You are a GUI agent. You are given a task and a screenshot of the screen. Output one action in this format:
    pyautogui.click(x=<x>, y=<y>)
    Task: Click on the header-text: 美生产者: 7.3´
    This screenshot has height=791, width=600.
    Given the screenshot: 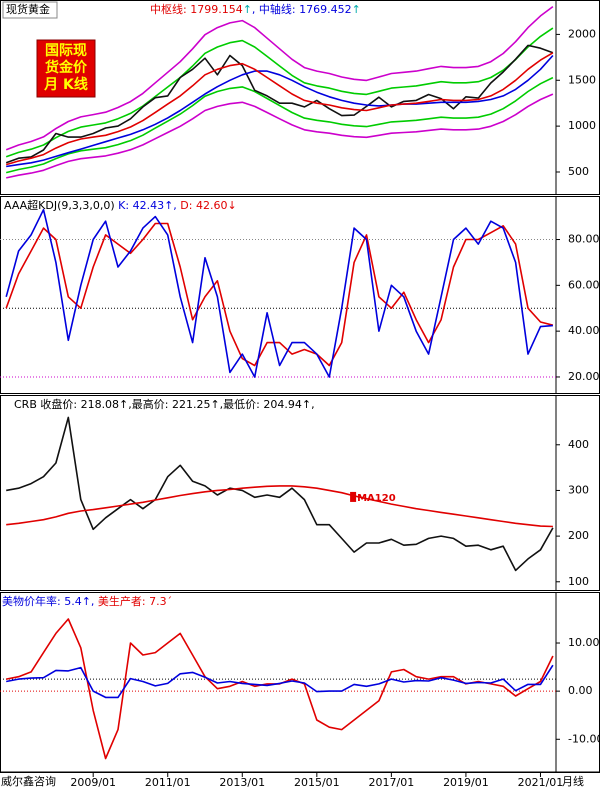 What is the action you would take?
    pyautogui.click(x=133, y=601)
    